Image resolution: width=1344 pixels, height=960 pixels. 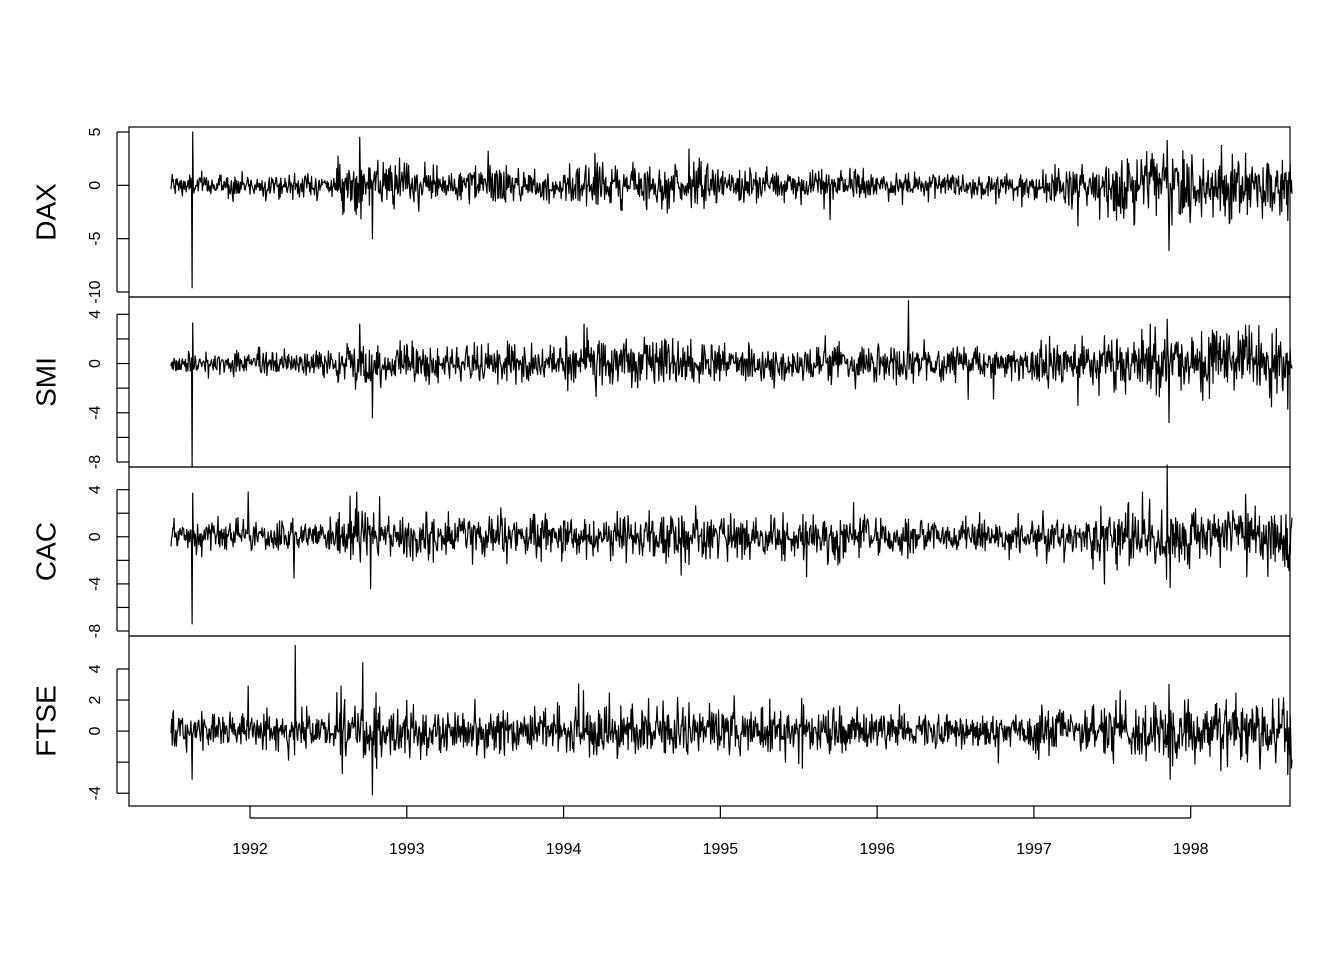 I want to click on y-tick-label: -5, so click(x=95, y=238).